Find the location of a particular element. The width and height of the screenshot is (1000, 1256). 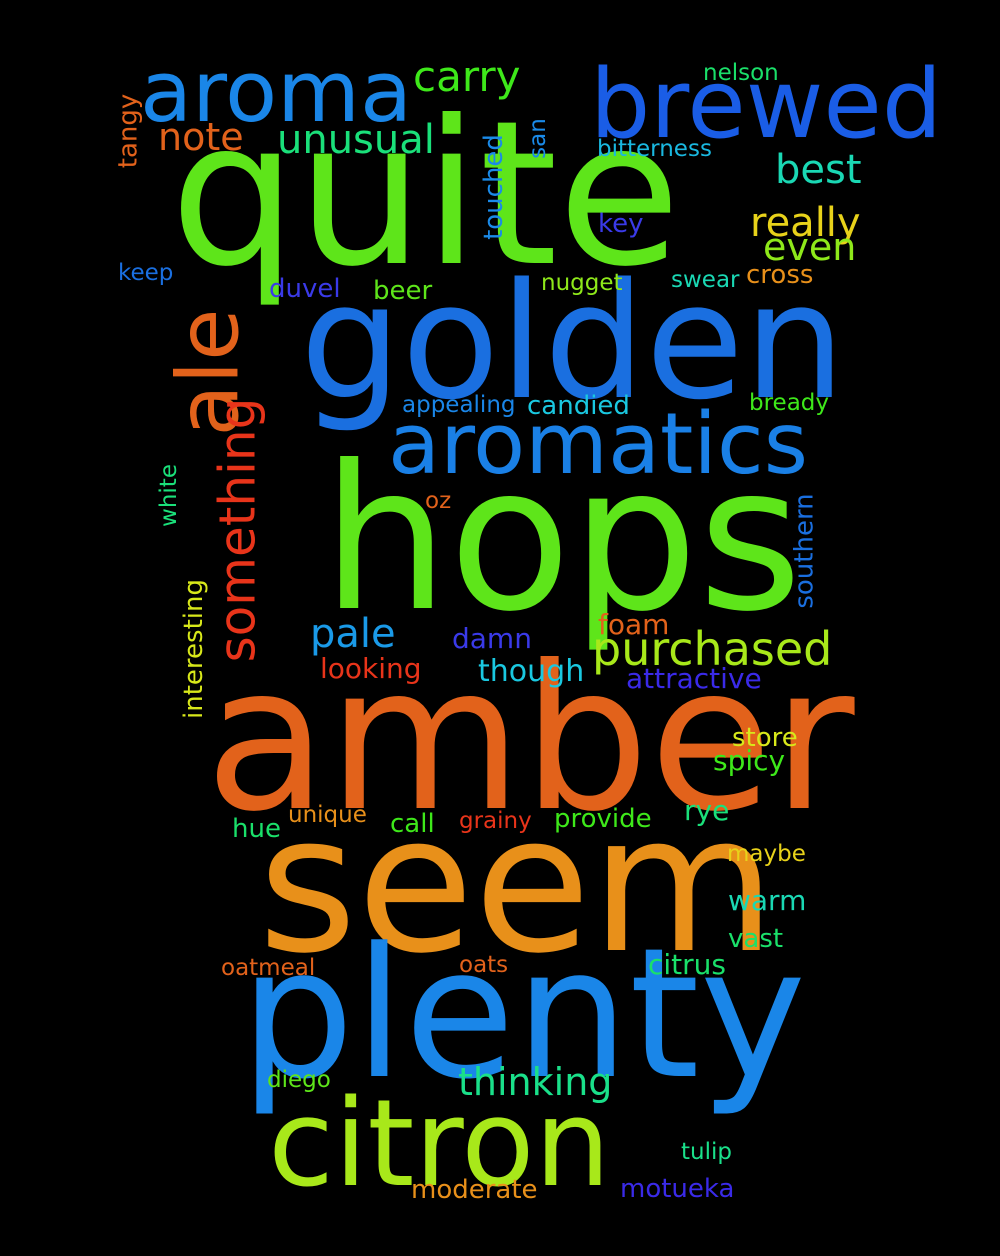

word-damn: damn is located at coordinates (492, 638).